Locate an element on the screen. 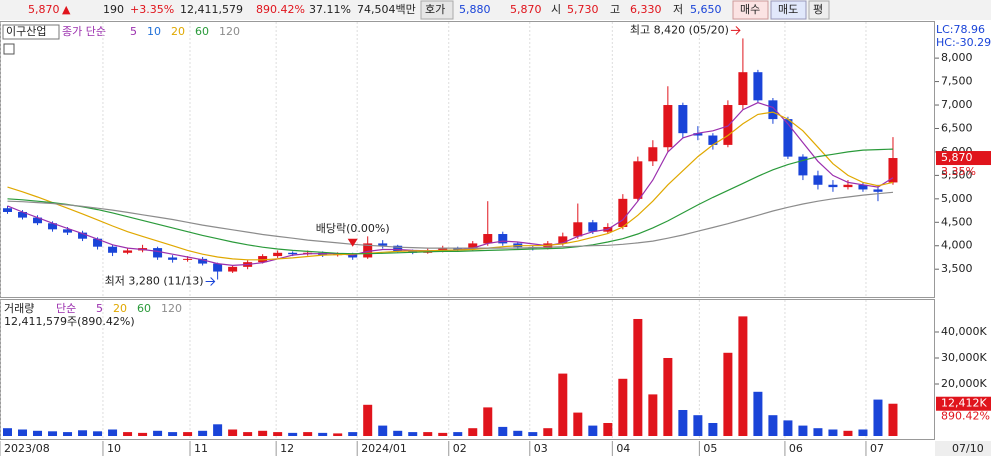 This screenshot has height=456, width=991. y-tick-label: 8,000 is located at coordinates (957, 57).